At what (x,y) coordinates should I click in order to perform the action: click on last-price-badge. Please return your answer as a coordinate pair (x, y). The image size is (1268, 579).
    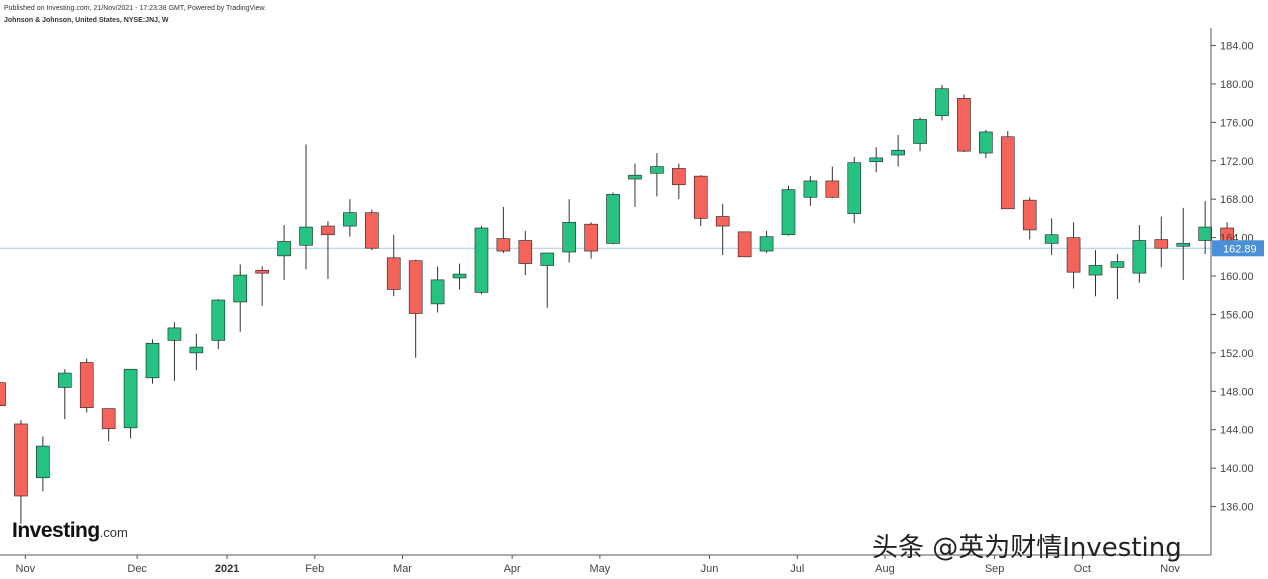
    Looking at the image, I should click on (1238, 248).